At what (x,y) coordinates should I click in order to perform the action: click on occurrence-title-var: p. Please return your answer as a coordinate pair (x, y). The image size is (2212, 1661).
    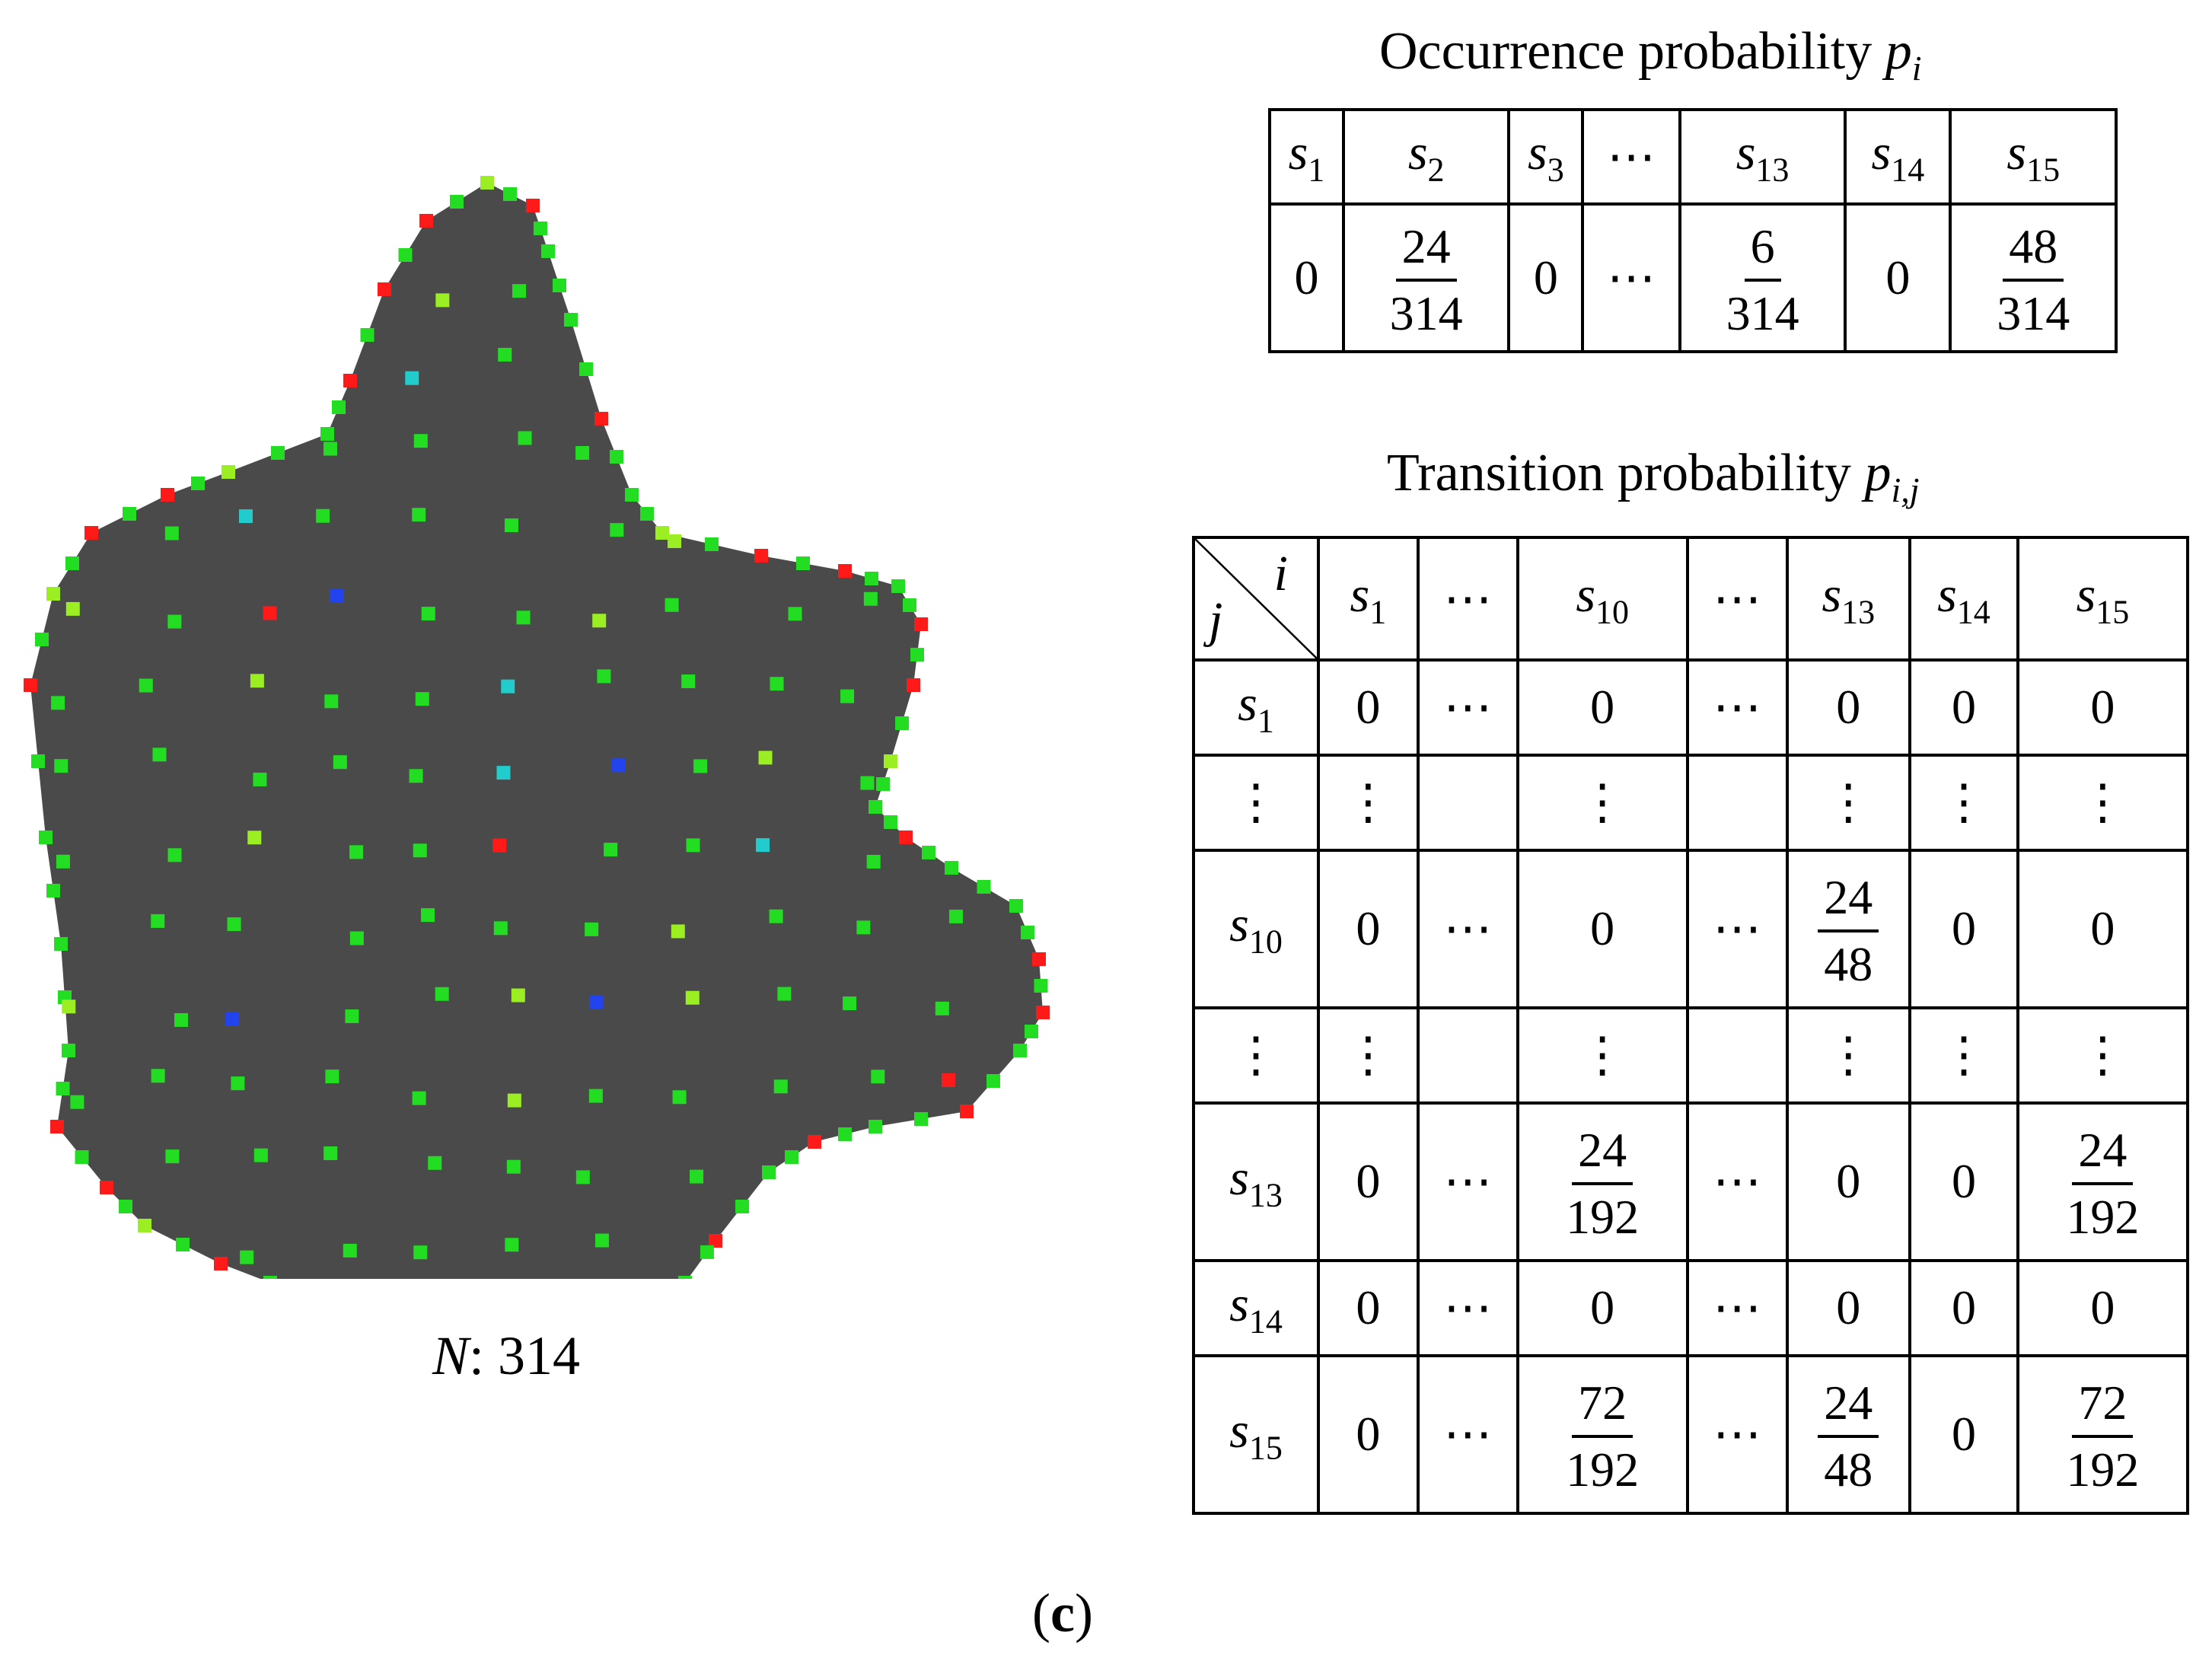
    Looking at the image, I should click on (1898, 52).